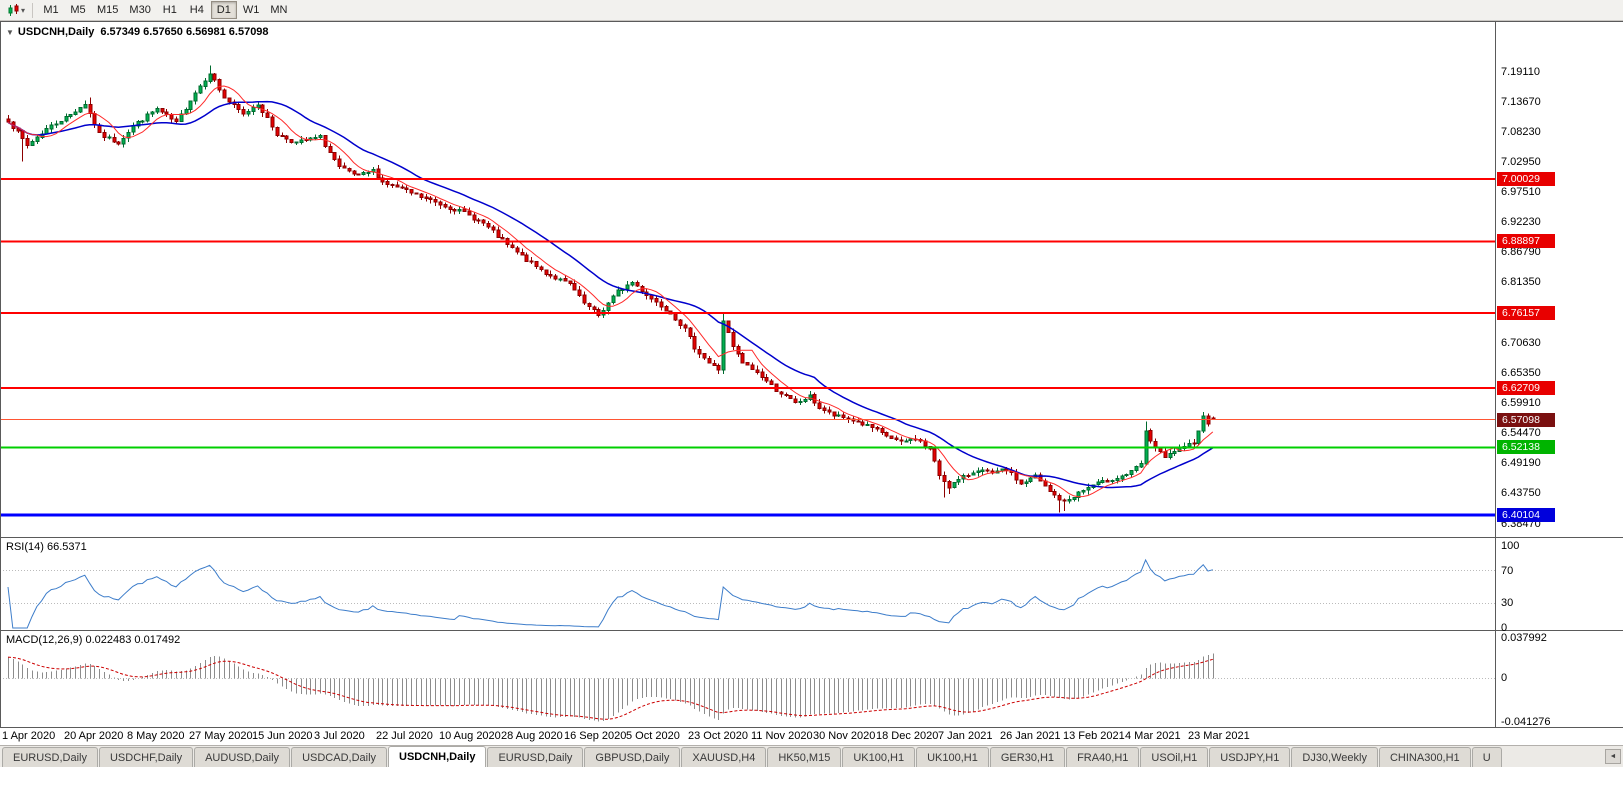 This screenshot has width=1623, height=796. Describe the element at coordinates (339, 736) in the screenshot. I see `time-axis-label: 3 Jul 2020` at that location.